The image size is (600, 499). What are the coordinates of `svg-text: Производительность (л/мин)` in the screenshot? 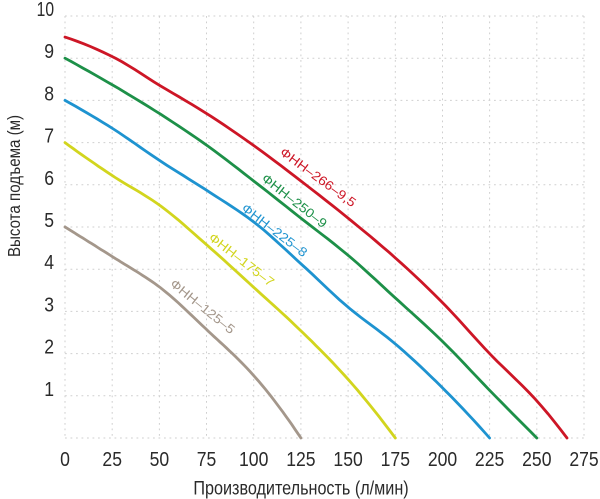 It's located at (300, 488).